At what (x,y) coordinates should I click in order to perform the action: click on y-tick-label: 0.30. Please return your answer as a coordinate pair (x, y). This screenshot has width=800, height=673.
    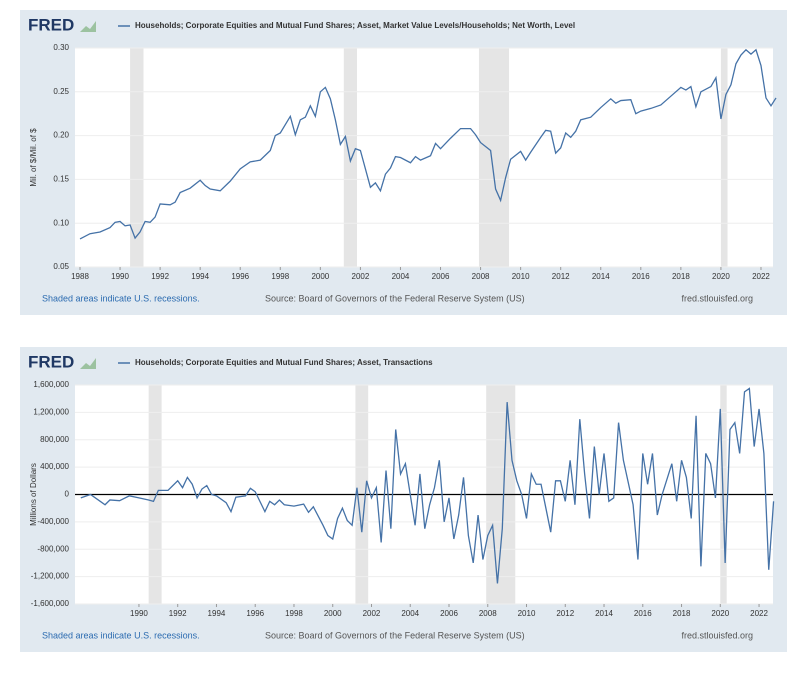
    Looking at the image, I should click on (61, 47).